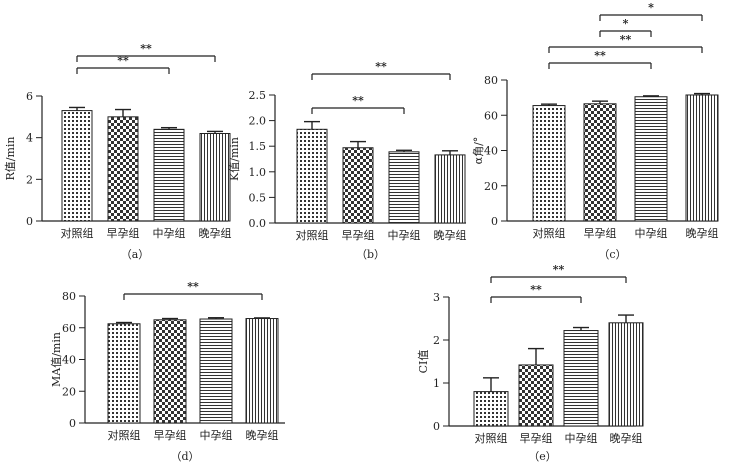  I want to click on y-tick-label: 0.5, so click(258, 197).